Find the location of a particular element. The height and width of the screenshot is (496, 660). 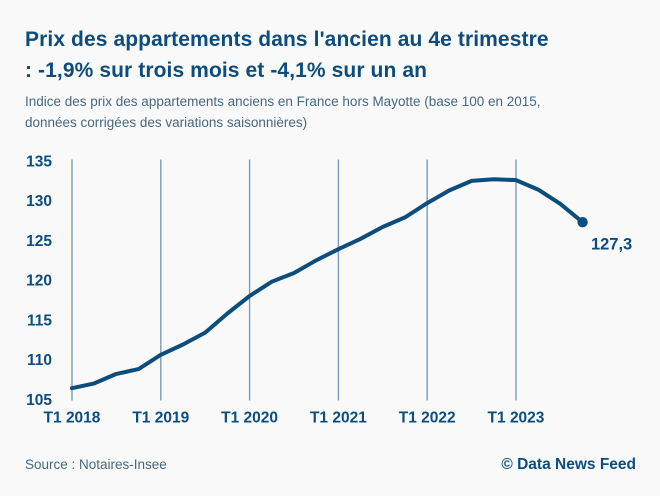

y-tick-label: 120 is located at coordinates (39, 281).